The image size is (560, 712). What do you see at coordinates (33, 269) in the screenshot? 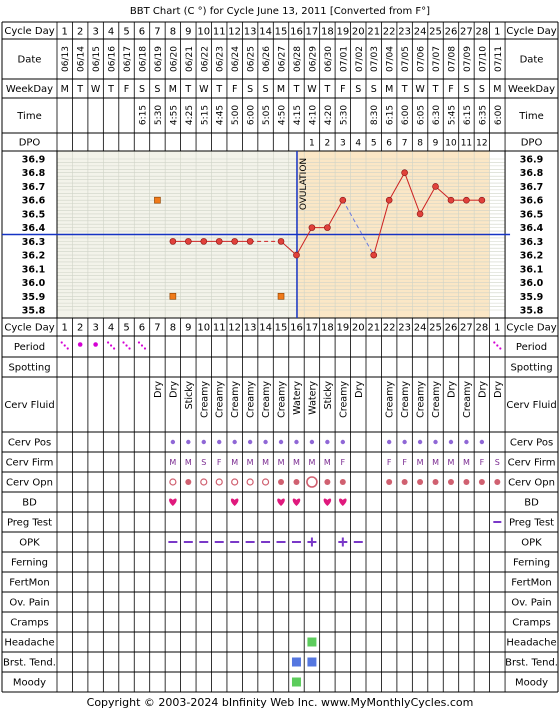
I see `ytick-left-8: 36.1` at bounding box center [33, 269].